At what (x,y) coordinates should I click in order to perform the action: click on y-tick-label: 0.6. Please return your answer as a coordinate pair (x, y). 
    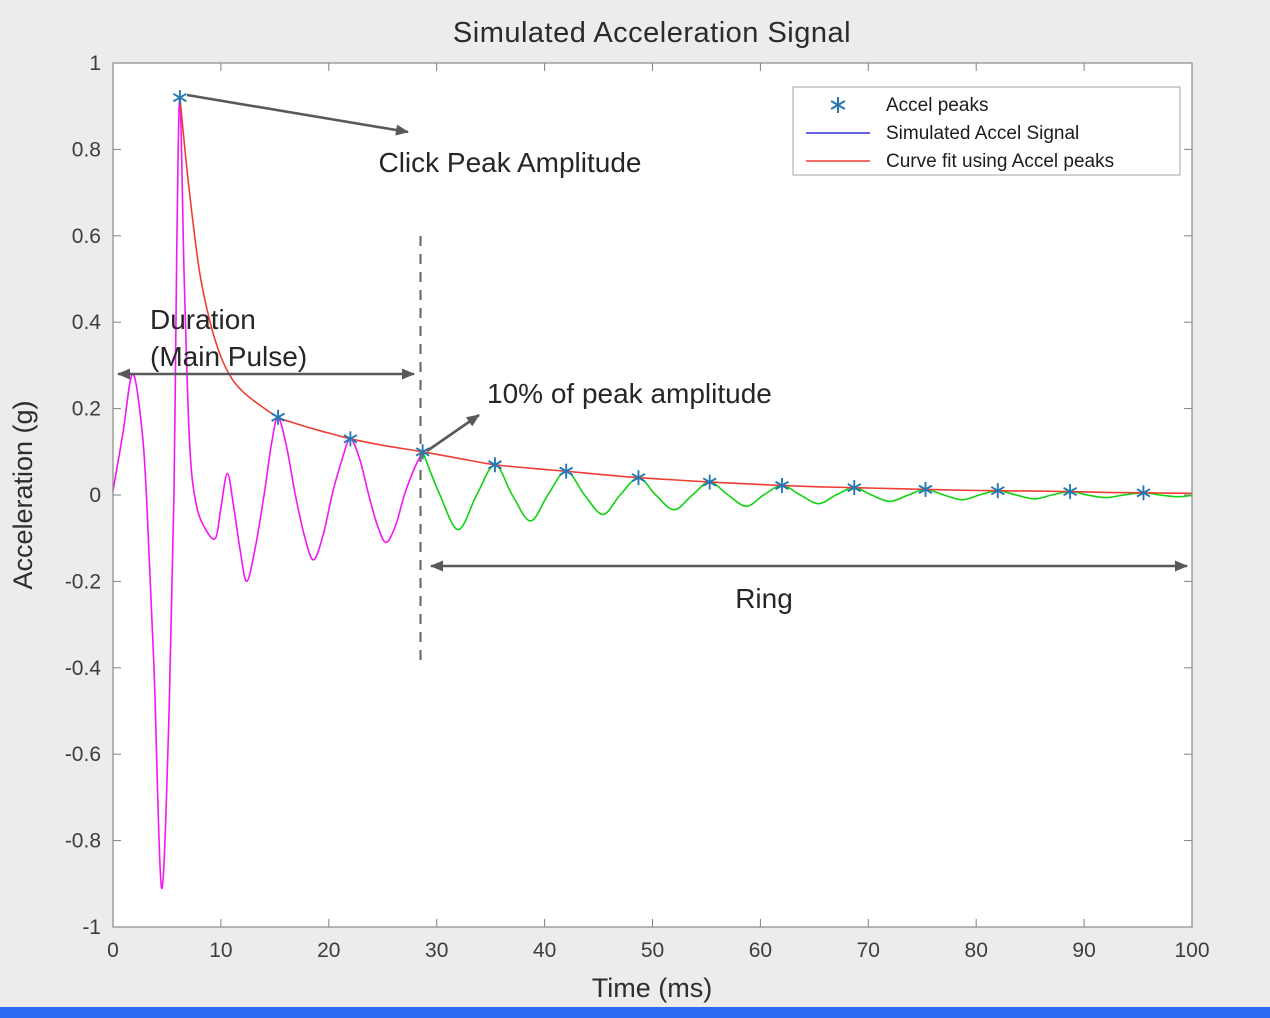
    Looking at the image, I should click on (86, 236).